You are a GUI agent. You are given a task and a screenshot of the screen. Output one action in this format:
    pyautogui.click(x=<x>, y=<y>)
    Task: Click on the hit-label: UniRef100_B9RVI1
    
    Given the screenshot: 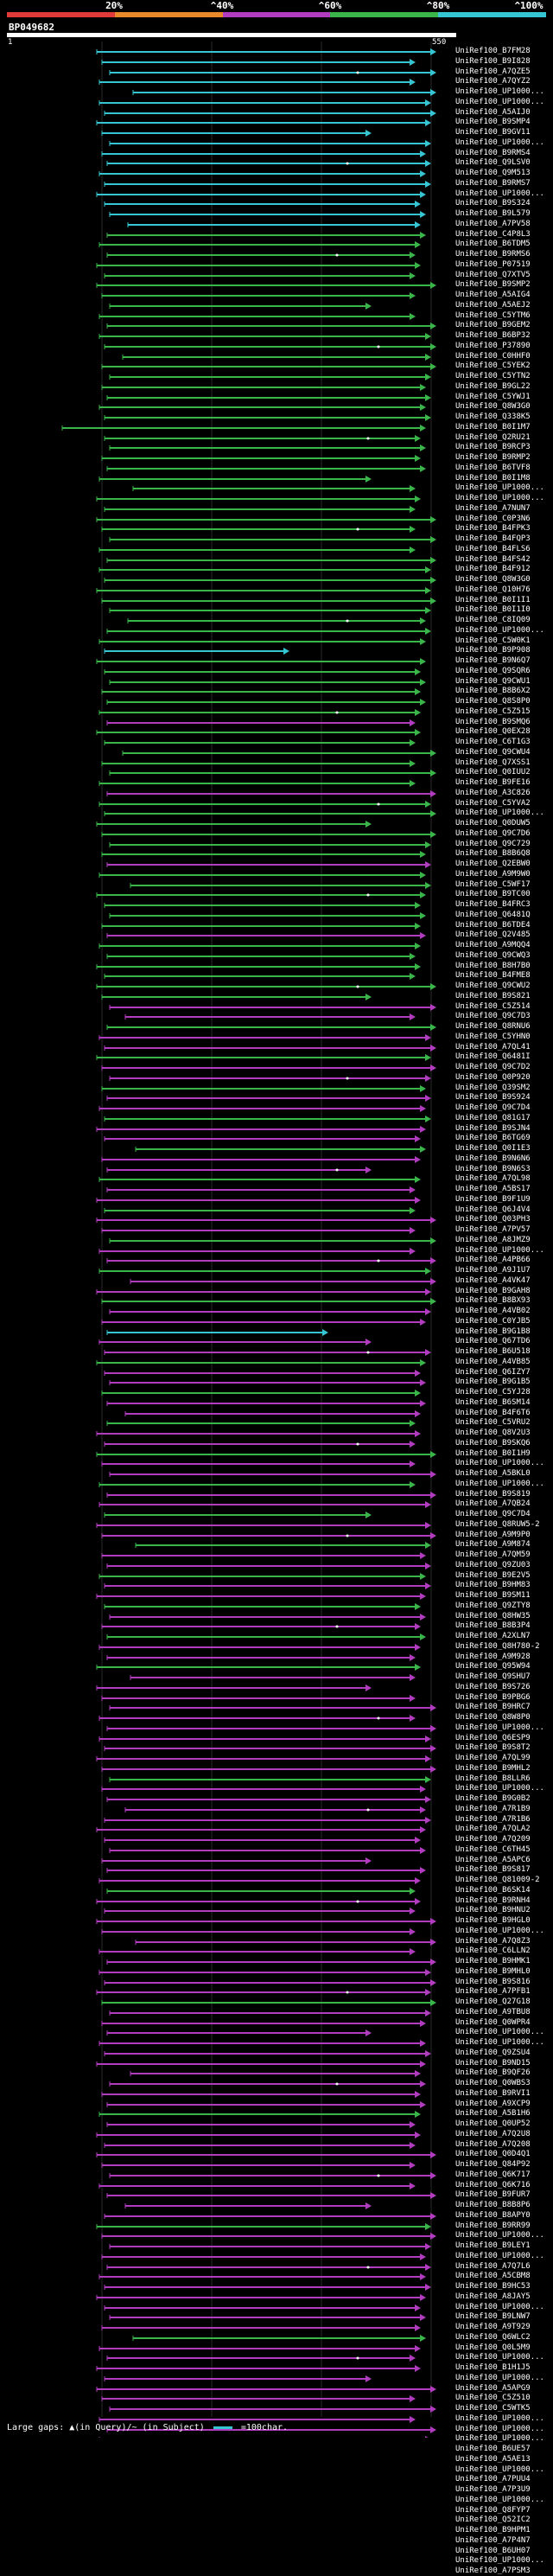 What is the action you would take?
    pyautogui.click(x=493, y=2093)
    